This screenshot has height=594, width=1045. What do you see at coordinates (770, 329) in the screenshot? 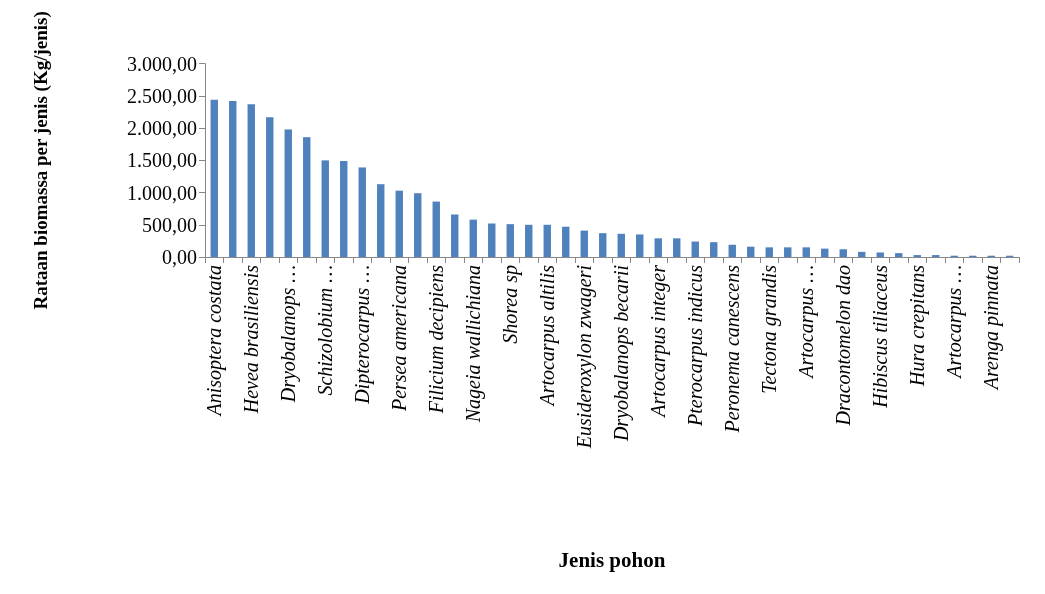
I see `x-tick-label: Tectona grandis` at bounding box center [770, 329].